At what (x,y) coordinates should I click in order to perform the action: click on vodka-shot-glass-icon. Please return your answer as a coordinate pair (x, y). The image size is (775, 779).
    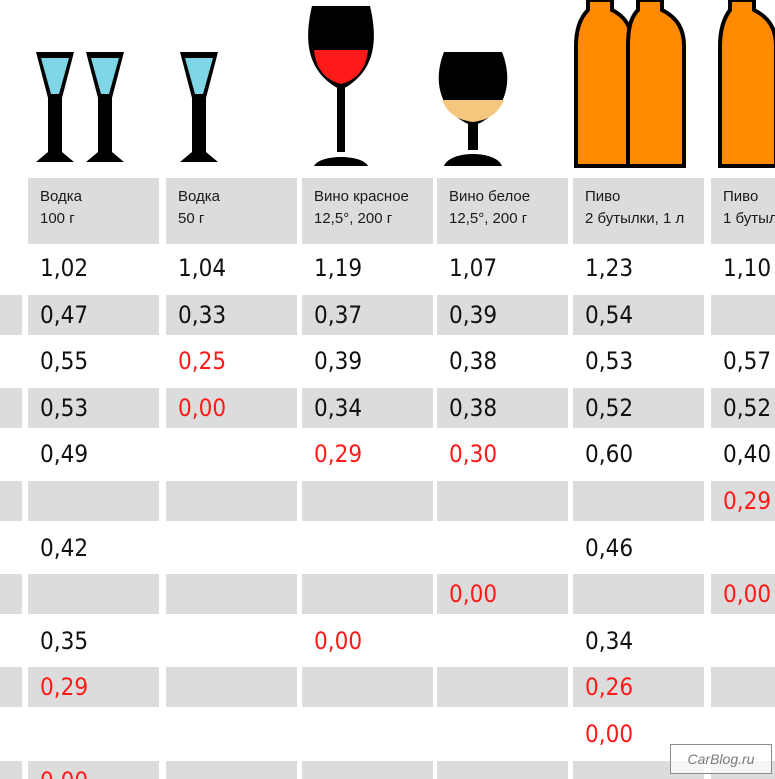
    Looking at the image, I should click on (199, 107).